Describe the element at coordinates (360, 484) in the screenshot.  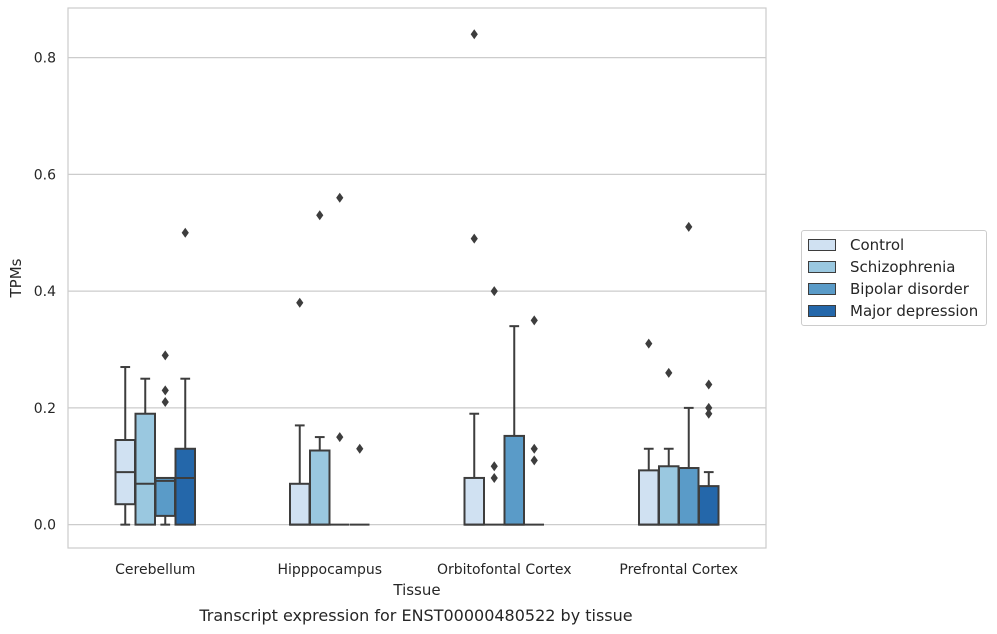
I see `box-major-depression-hipppocampus` at that location.